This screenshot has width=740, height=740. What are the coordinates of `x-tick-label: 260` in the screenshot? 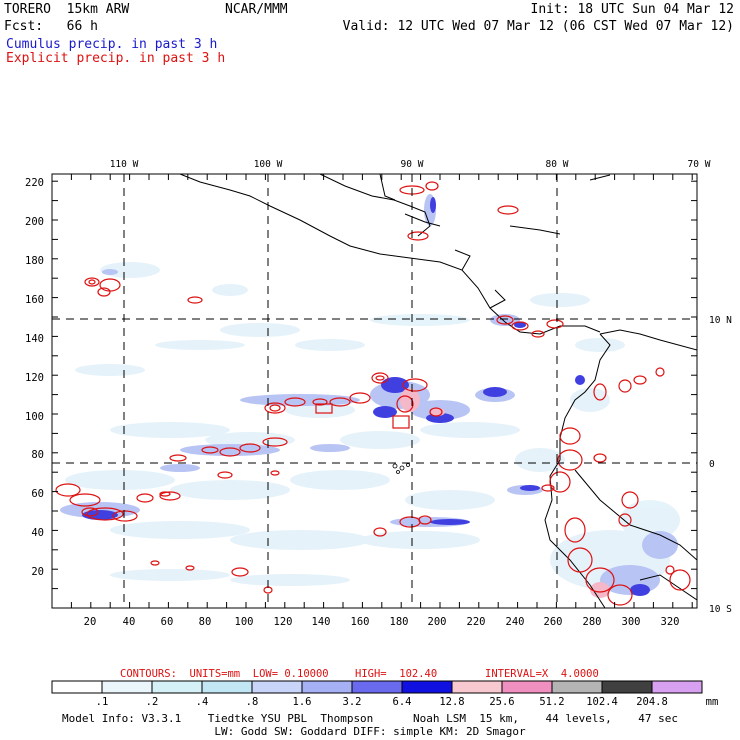 It's located at (553, 622).